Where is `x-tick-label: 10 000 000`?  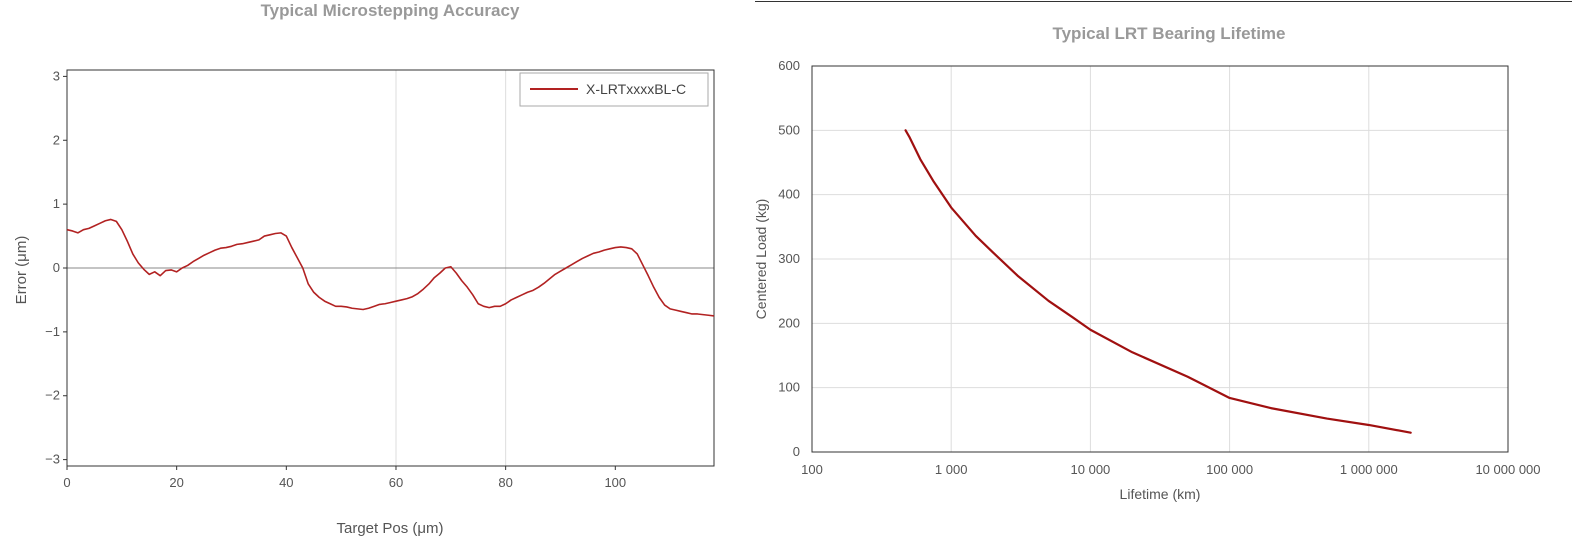
x-tick-label: 10 000 000 is located at coordinates (1507, 469).